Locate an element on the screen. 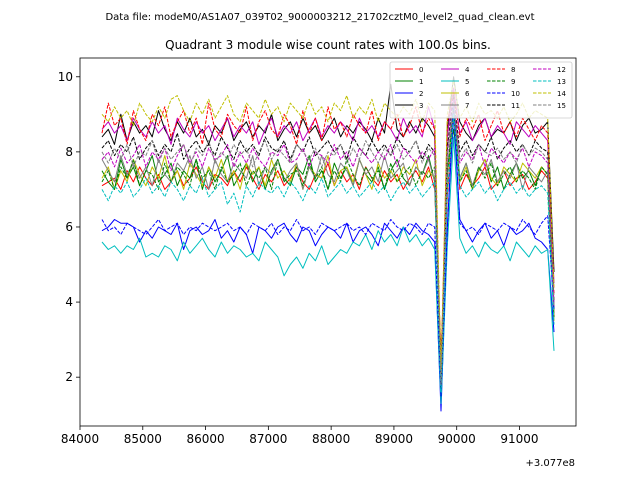 Image resolution: width=640 pixels, height=480 pixels. legend-label-5: 5 is located at coordinates (467, 82).